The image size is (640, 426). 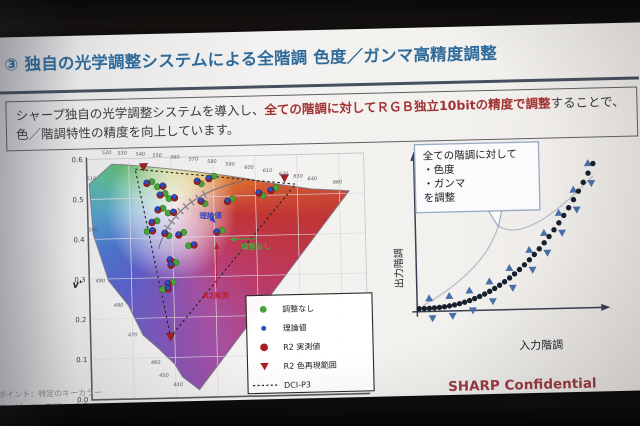 What do you see at coordinates (92, 404) in the screenshot?
I see `x-tick-label: 0.0` at bounding box center [92, 404].